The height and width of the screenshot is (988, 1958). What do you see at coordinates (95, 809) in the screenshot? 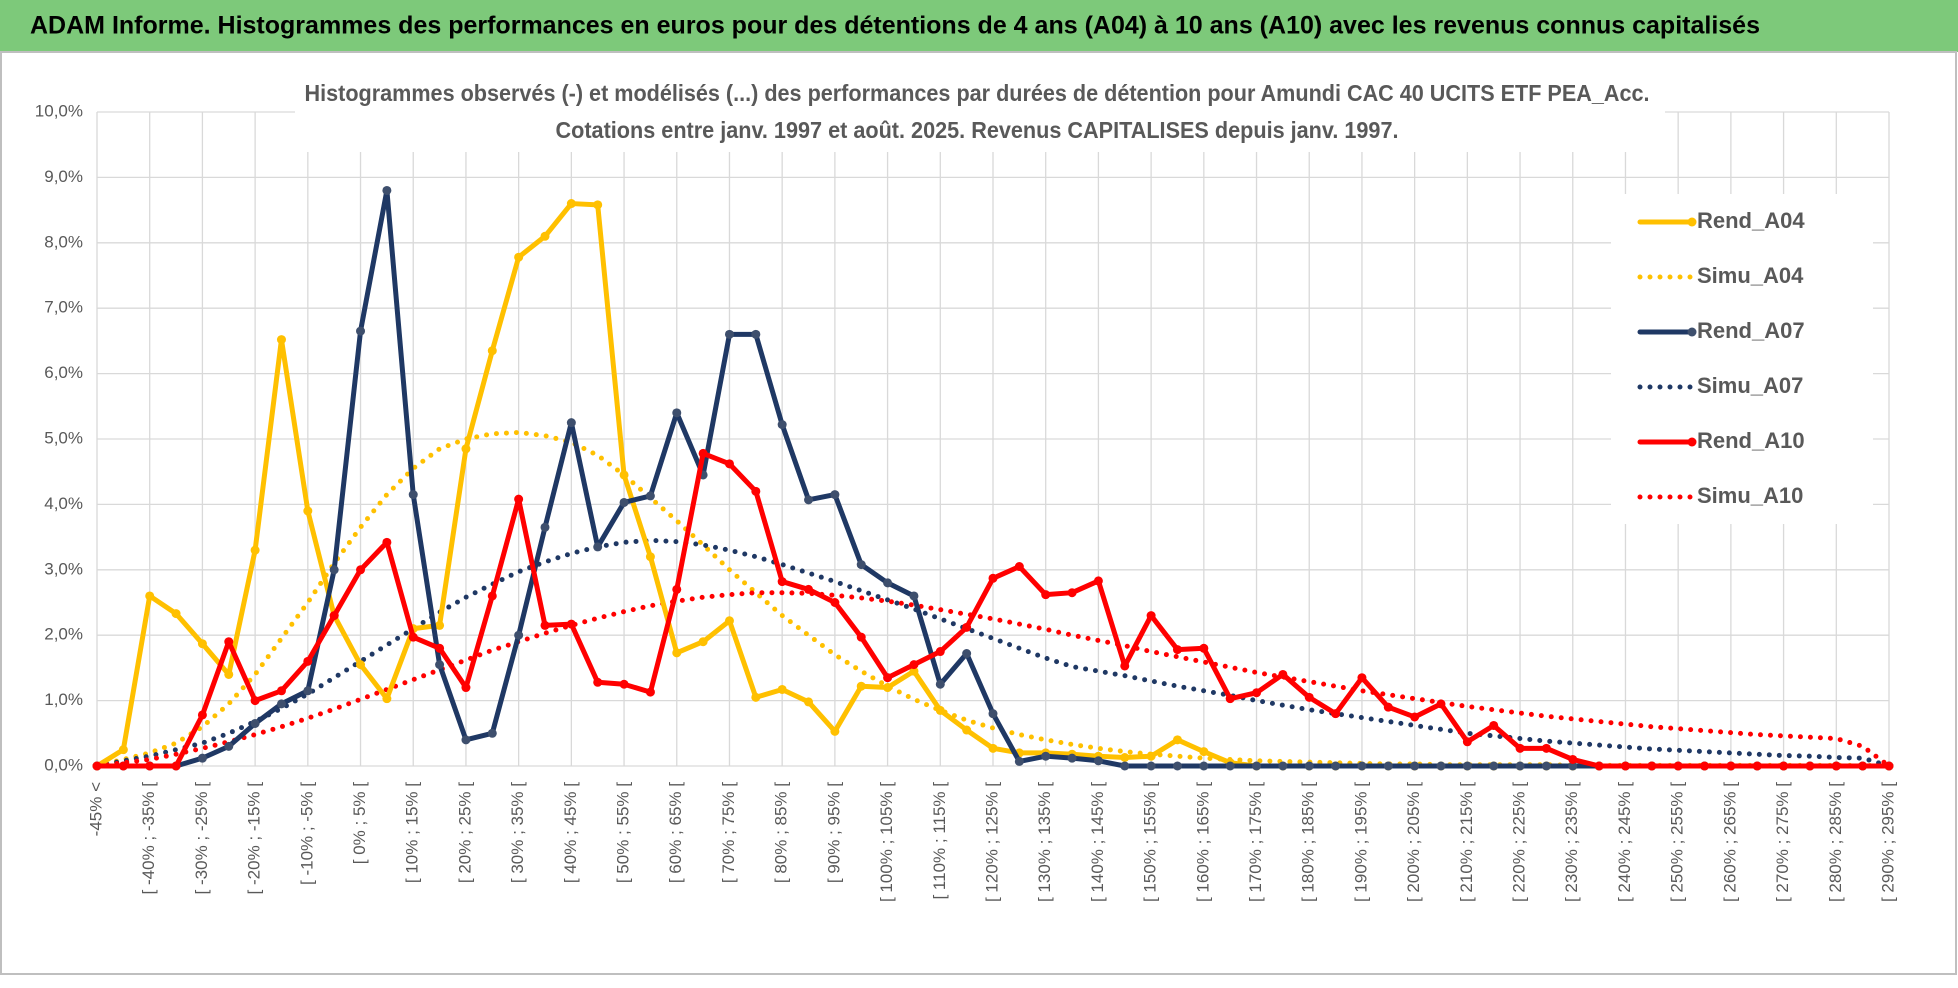
I see `x-tick-label: -45% <` at bounding box center [95, 809].